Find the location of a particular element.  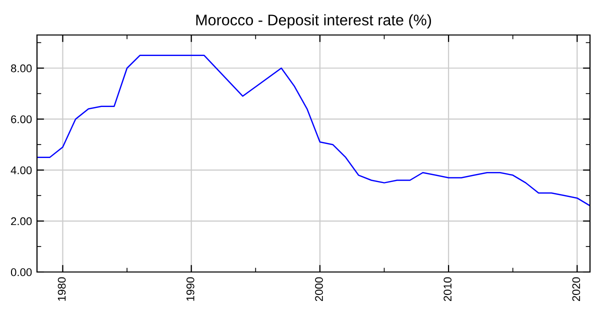

y-tick-label: 2.00 is located at coordinates (21, 221).